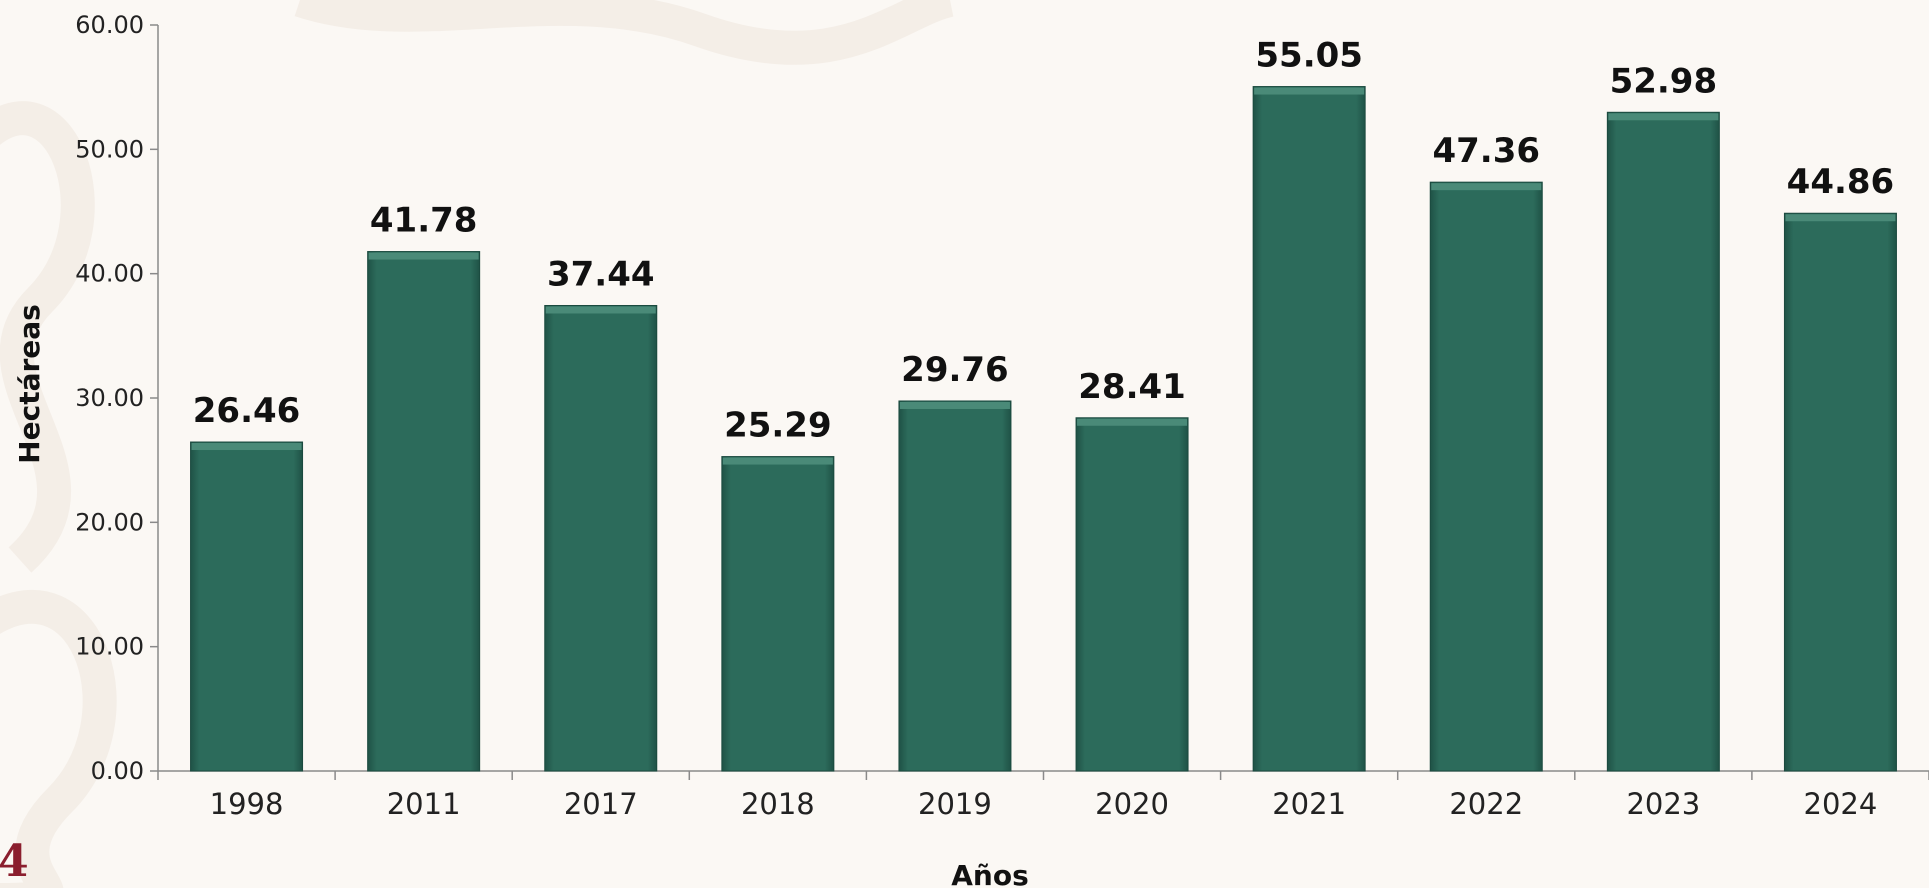 The image size is (1929, 888). What do you see at coordinates (778, 426) in the screenshot?
I see `data-label: 25.29` at bounding box center [778, 426].